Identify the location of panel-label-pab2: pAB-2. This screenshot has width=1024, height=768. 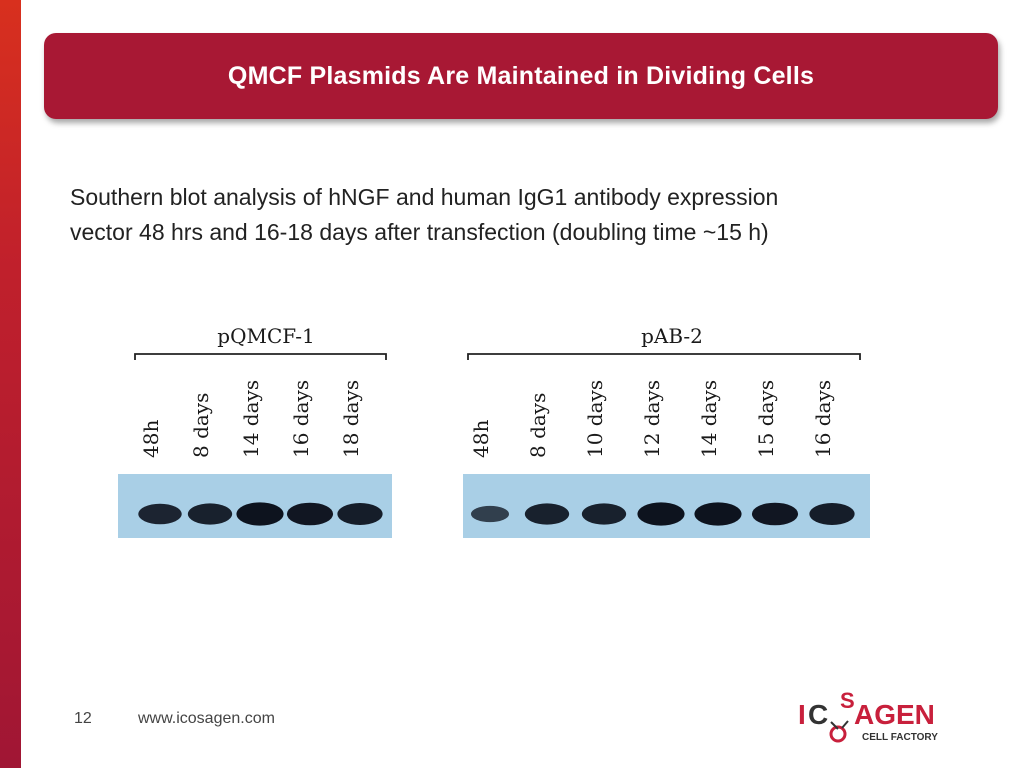
(672, 336).